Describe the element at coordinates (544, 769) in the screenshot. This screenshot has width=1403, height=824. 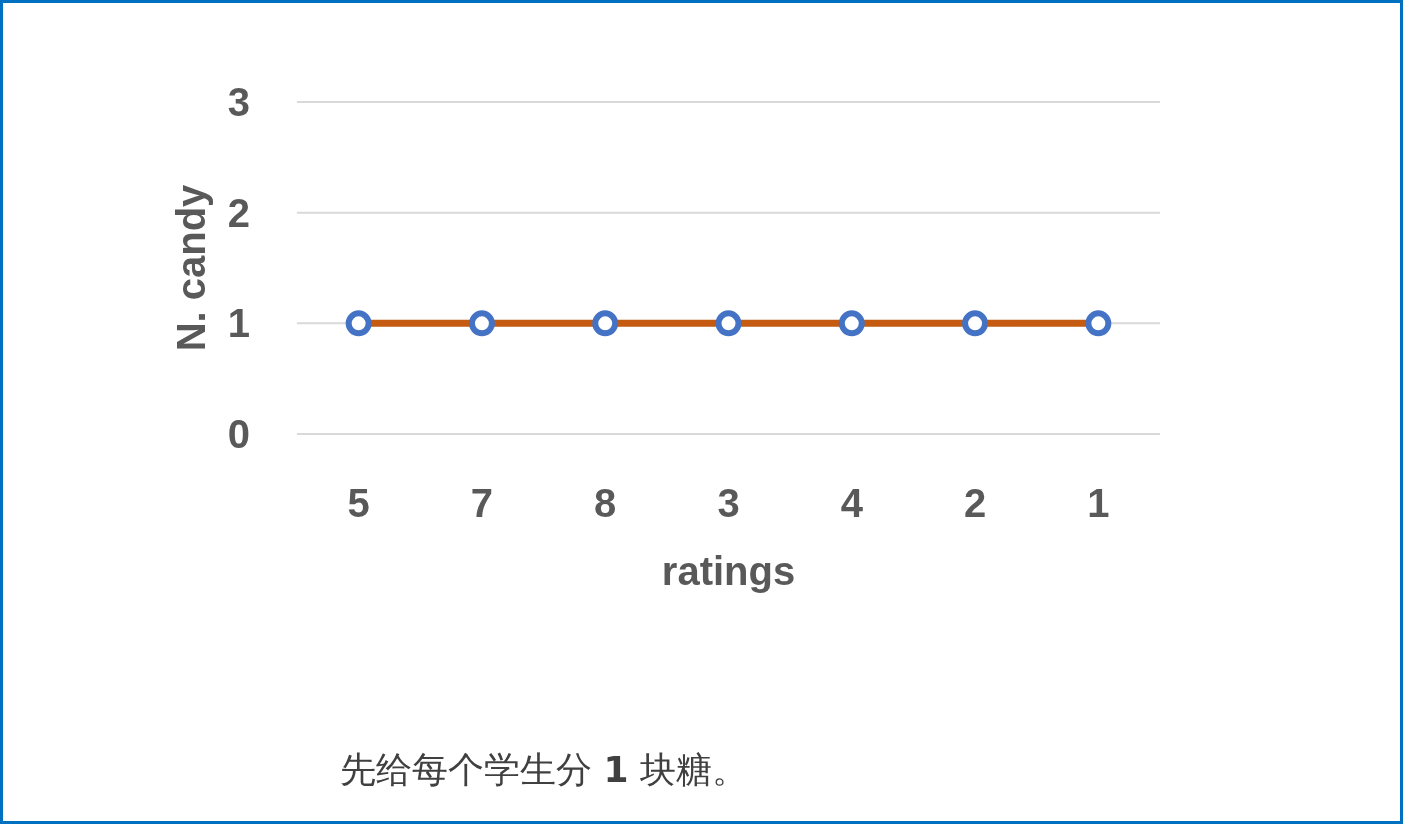
I see `text: 先给每个学生分 1 块糖。` at that location.